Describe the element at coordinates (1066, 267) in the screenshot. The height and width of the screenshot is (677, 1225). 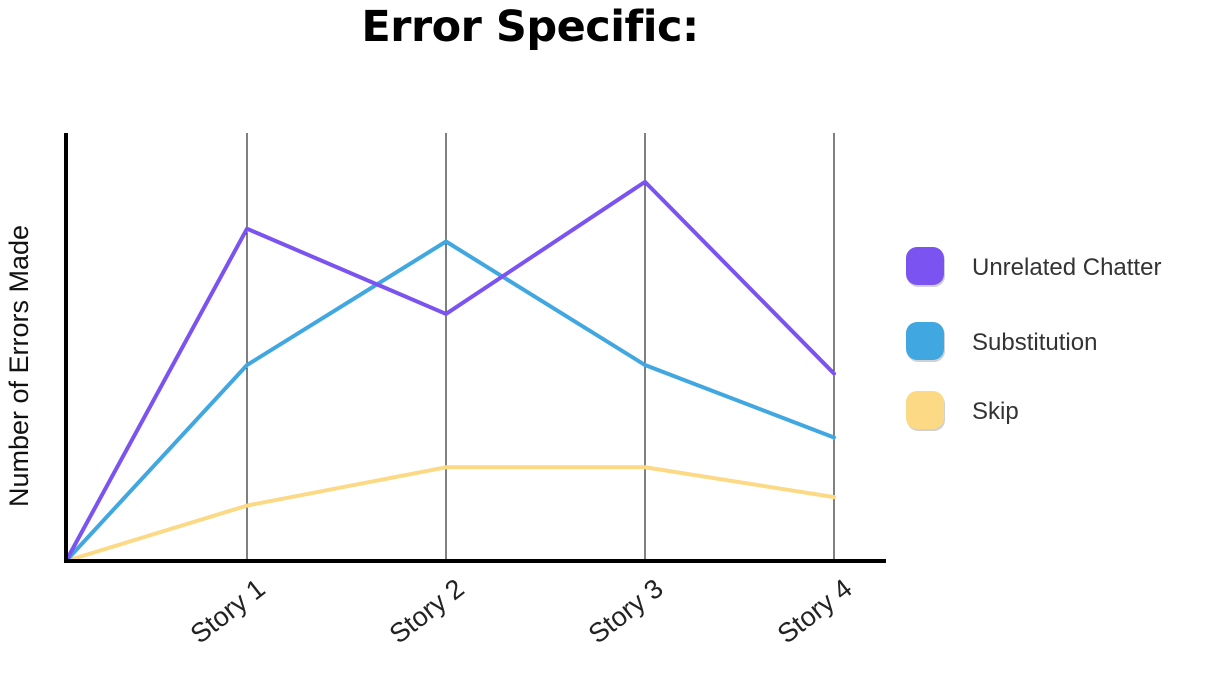
I see `legend-label: Unrelated Chatter` at that location.